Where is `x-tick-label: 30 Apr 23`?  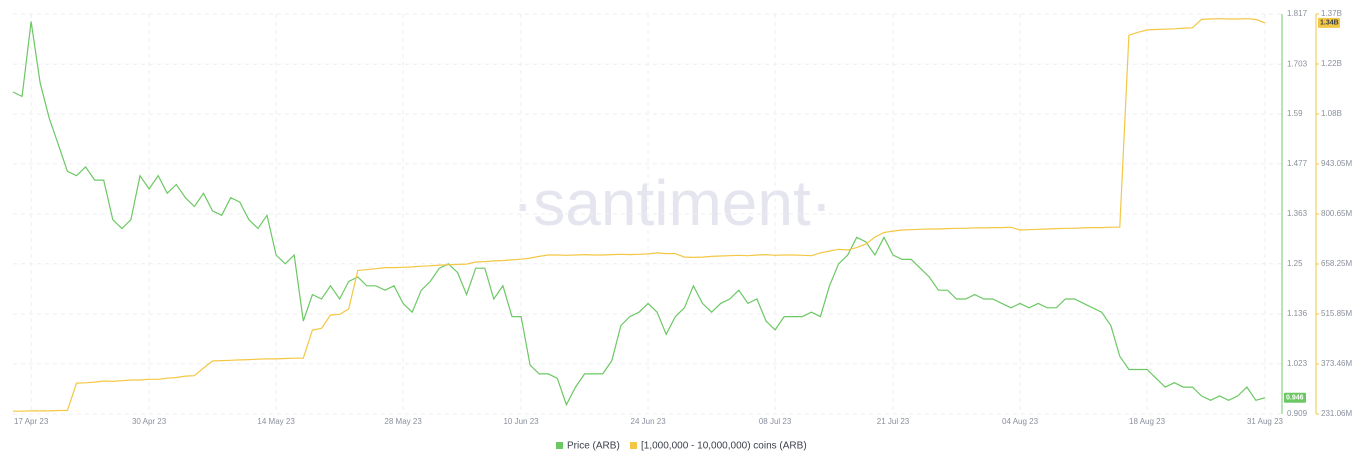
x-tick-label: 30 Apr 23 is located at coordinates (149, 421).